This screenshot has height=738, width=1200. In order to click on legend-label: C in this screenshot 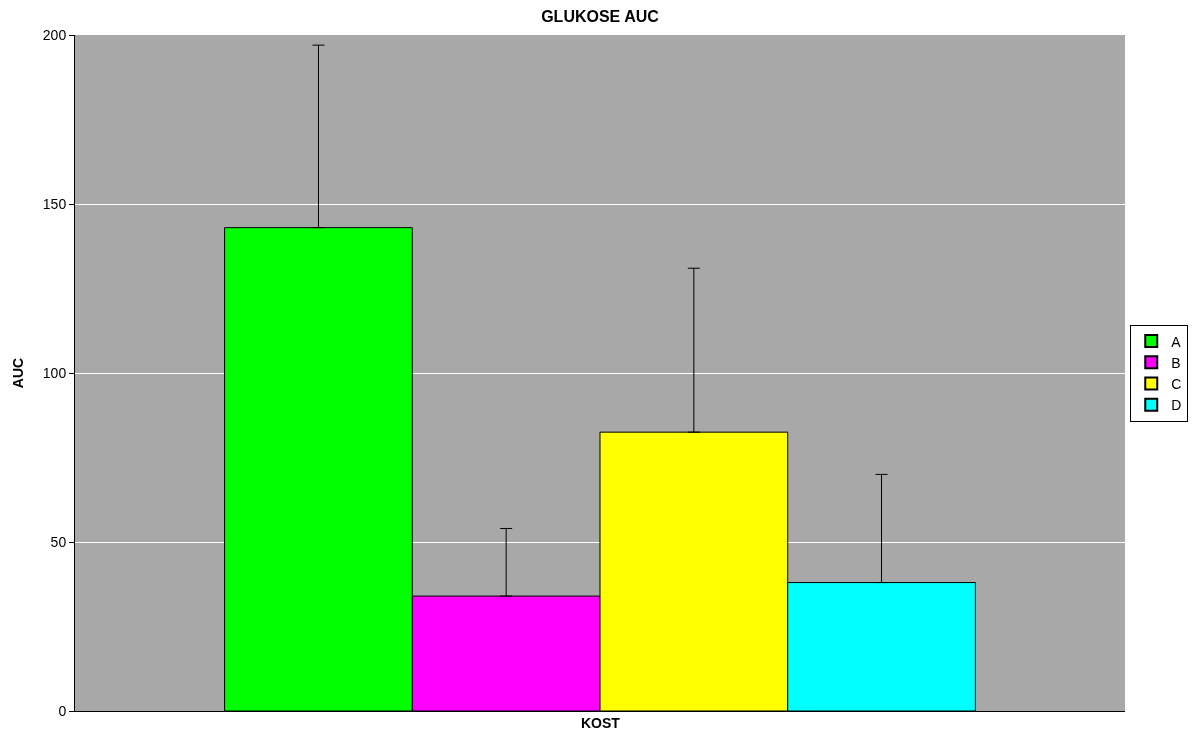, I will do `click(1176, 383)`.